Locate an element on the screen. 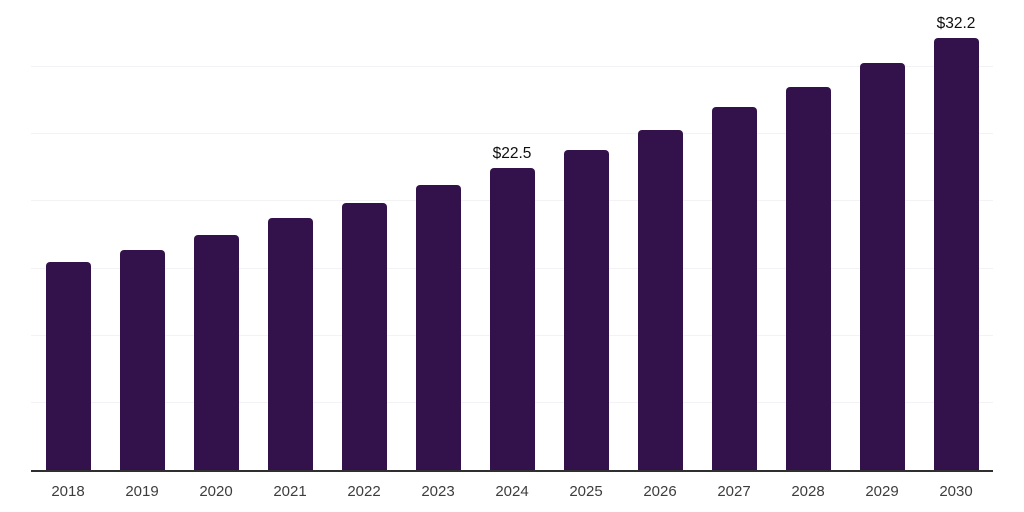 This screenshot has height=512, width=1024. x-tick-label-2022: 2022 is located at coordinates (364, 491).